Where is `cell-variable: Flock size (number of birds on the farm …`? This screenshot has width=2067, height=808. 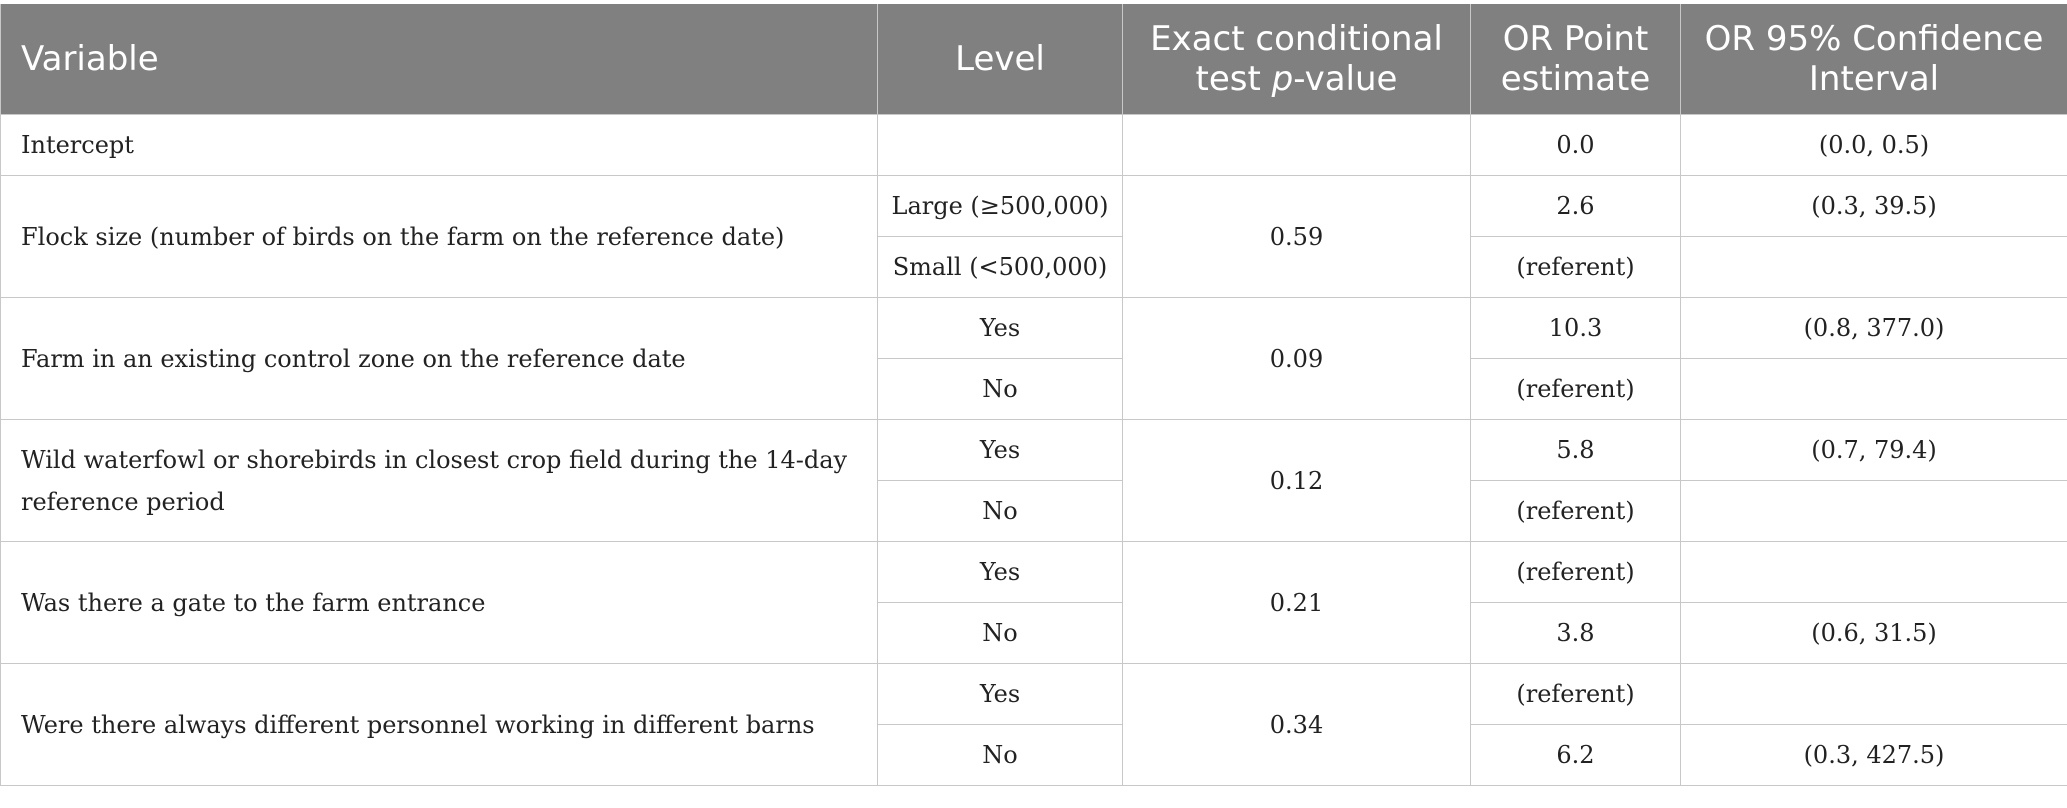
cell-variable: Flock size (number of birds on the farm … is located at coordinates (439, 236).